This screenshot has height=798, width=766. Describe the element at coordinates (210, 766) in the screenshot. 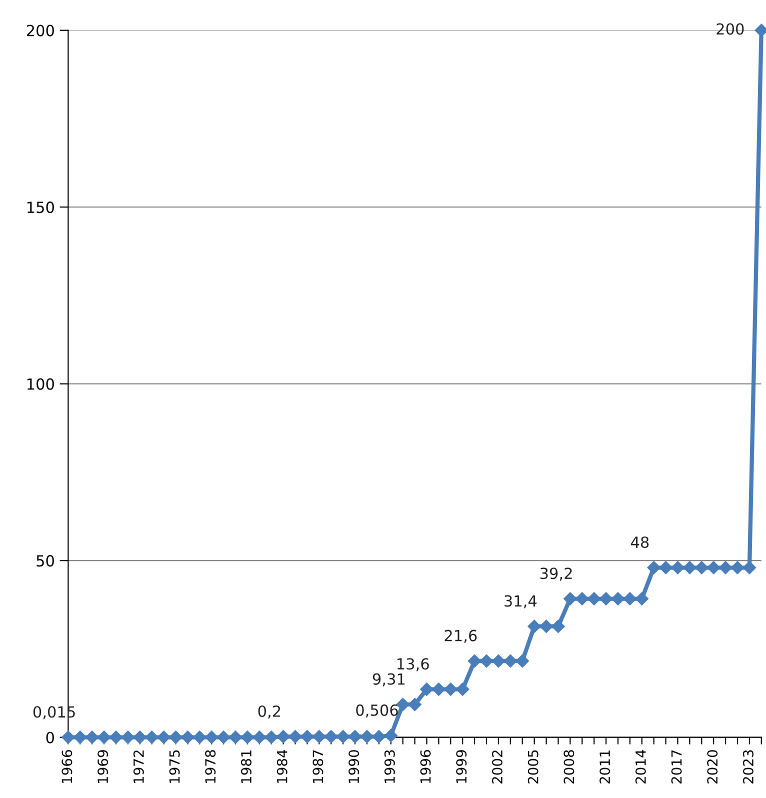

I see `x-tick-label: 1978` at that location.